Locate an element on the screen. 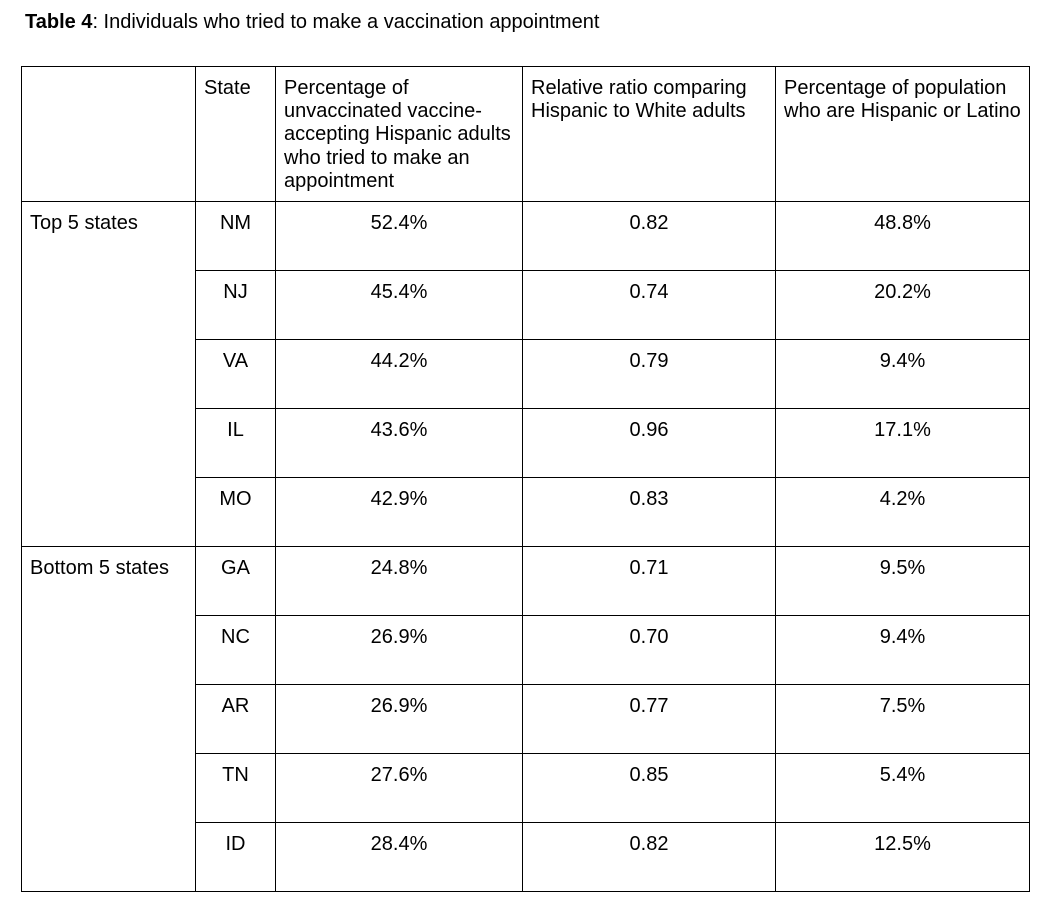  cell-state: MO is located at coordinates (235, 512).